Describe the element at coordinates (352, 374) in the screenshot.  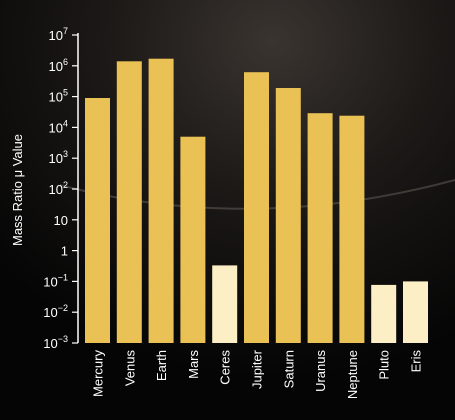
I see `category-label-neptune: Neptune` at that location.